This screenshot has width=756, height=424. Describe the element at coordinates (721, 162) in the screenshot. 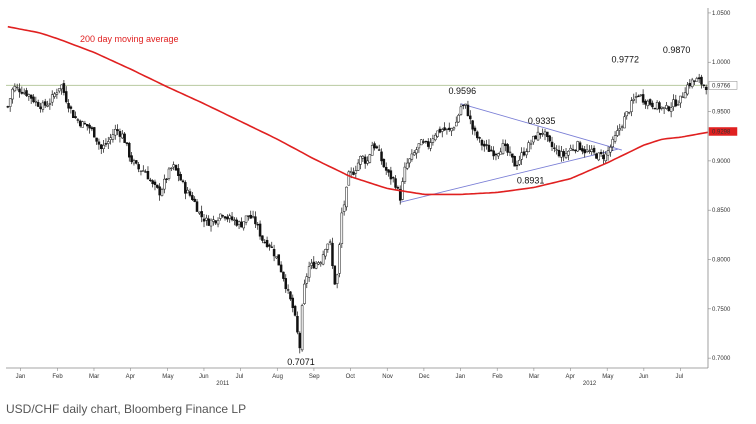

I see `y-tick-label: 0.9000` at that location.